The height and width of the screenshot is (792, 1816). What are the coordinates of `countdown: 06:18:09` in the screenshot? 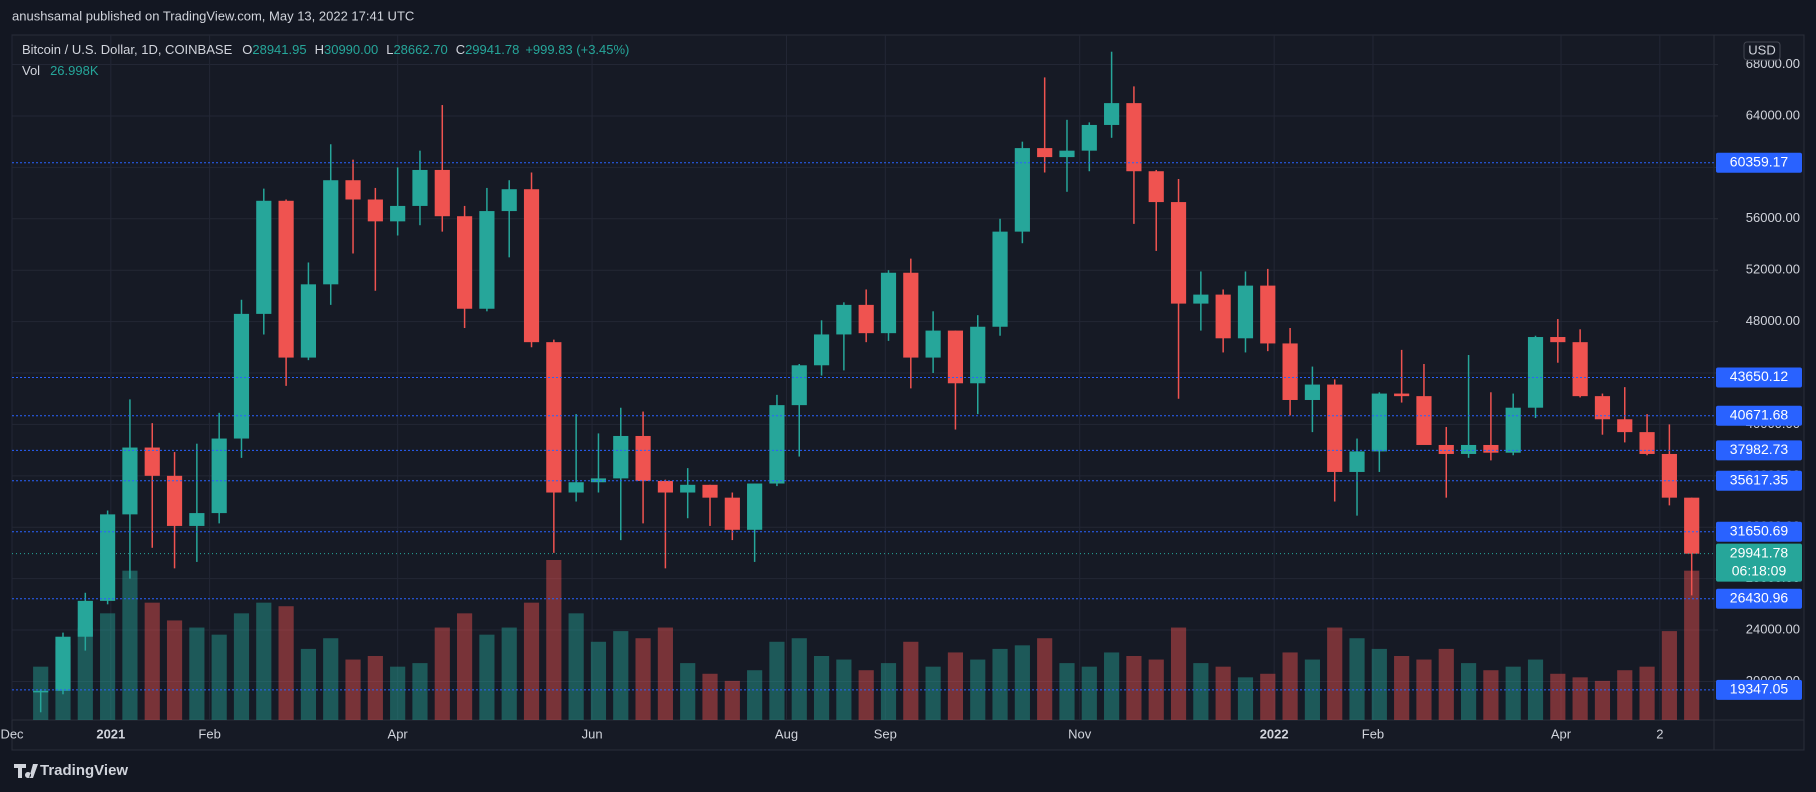 It's located at (1759, 570).